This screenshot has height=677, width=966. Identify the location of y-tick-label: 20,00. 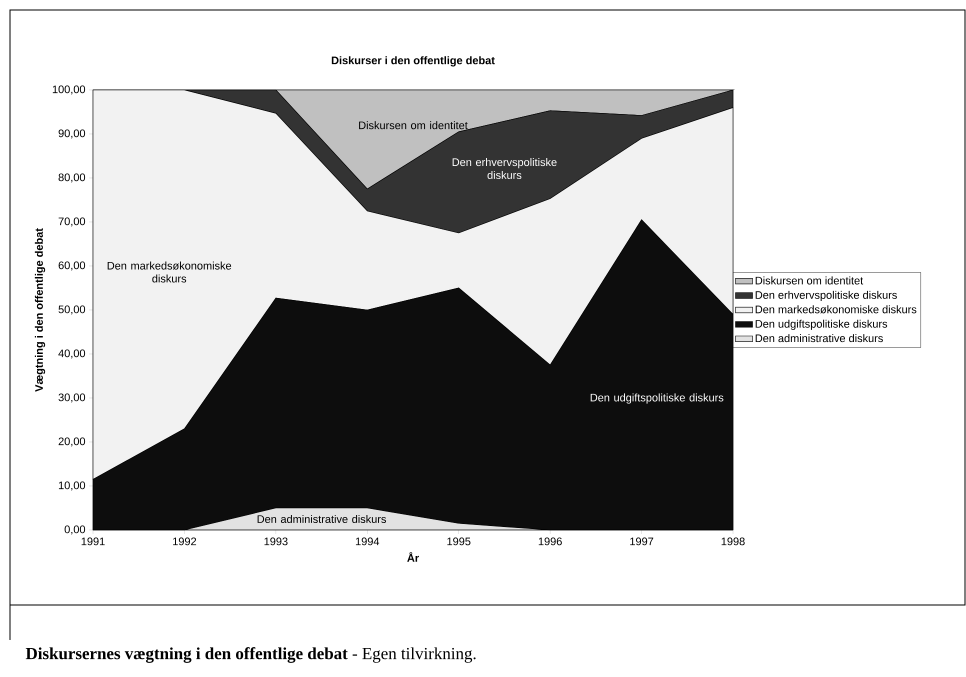
(72, 442).